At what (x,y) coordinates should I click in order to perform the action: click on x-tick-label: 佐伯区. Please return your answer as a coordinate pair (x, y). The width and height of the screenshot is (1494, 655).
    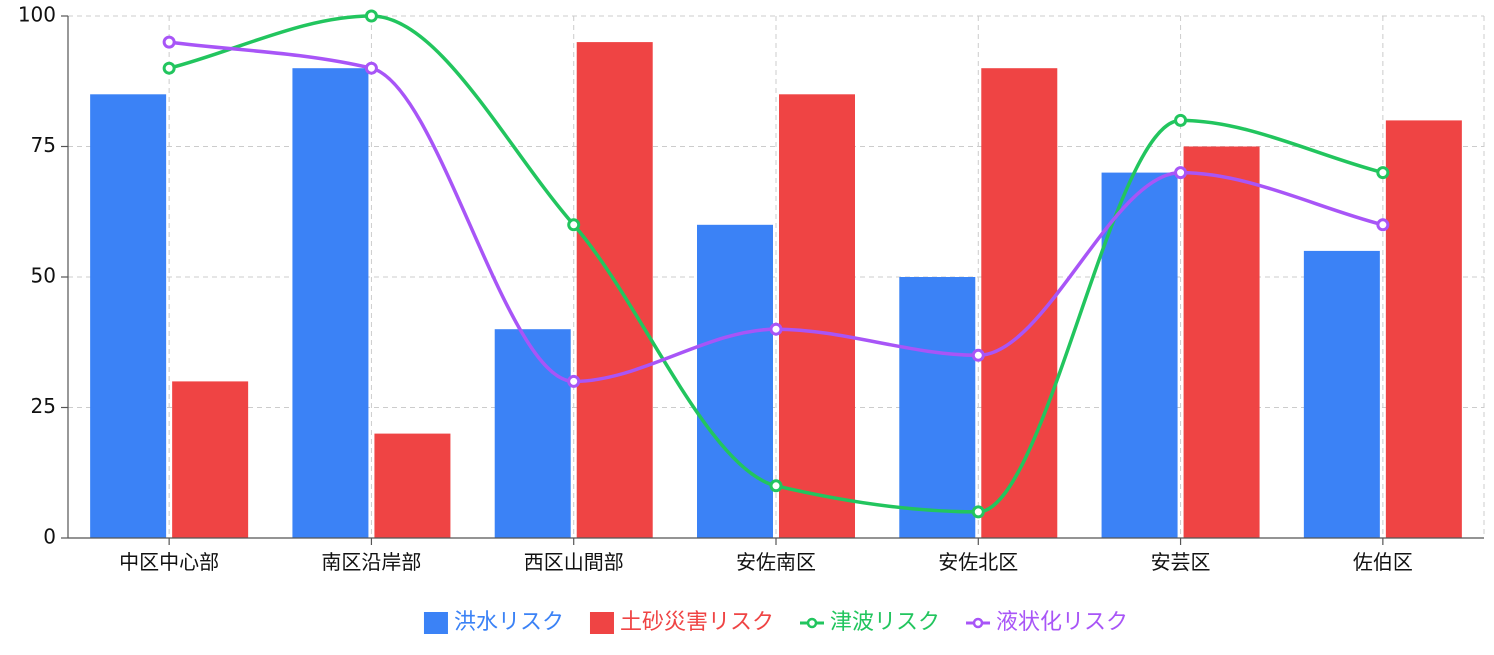
    Looking at the image, I should click on (1383, 562).